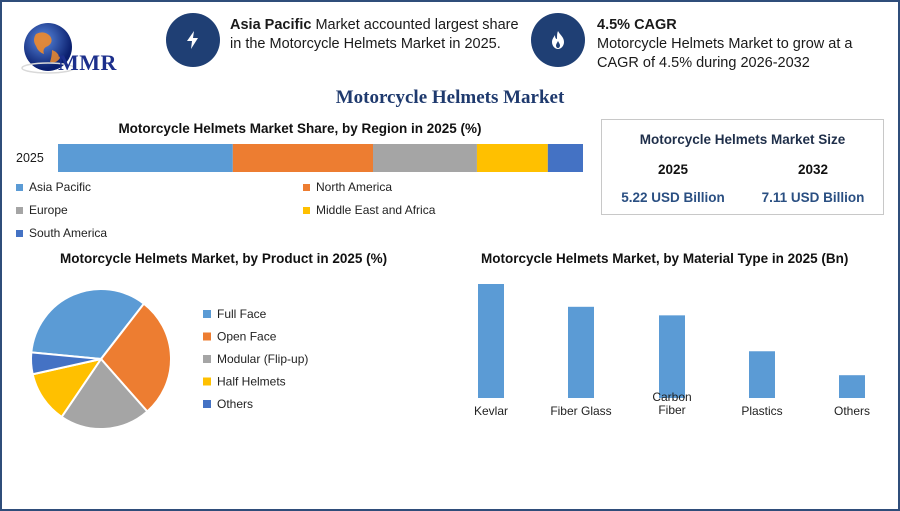 The height and width of the screenshot is (511, 900). What do you see at coordinates (262, 359) in the screenshot?
I see `pie-legend-label-modular-flip-up: Modular (Flip-up)` at bounding box center [262, 359].